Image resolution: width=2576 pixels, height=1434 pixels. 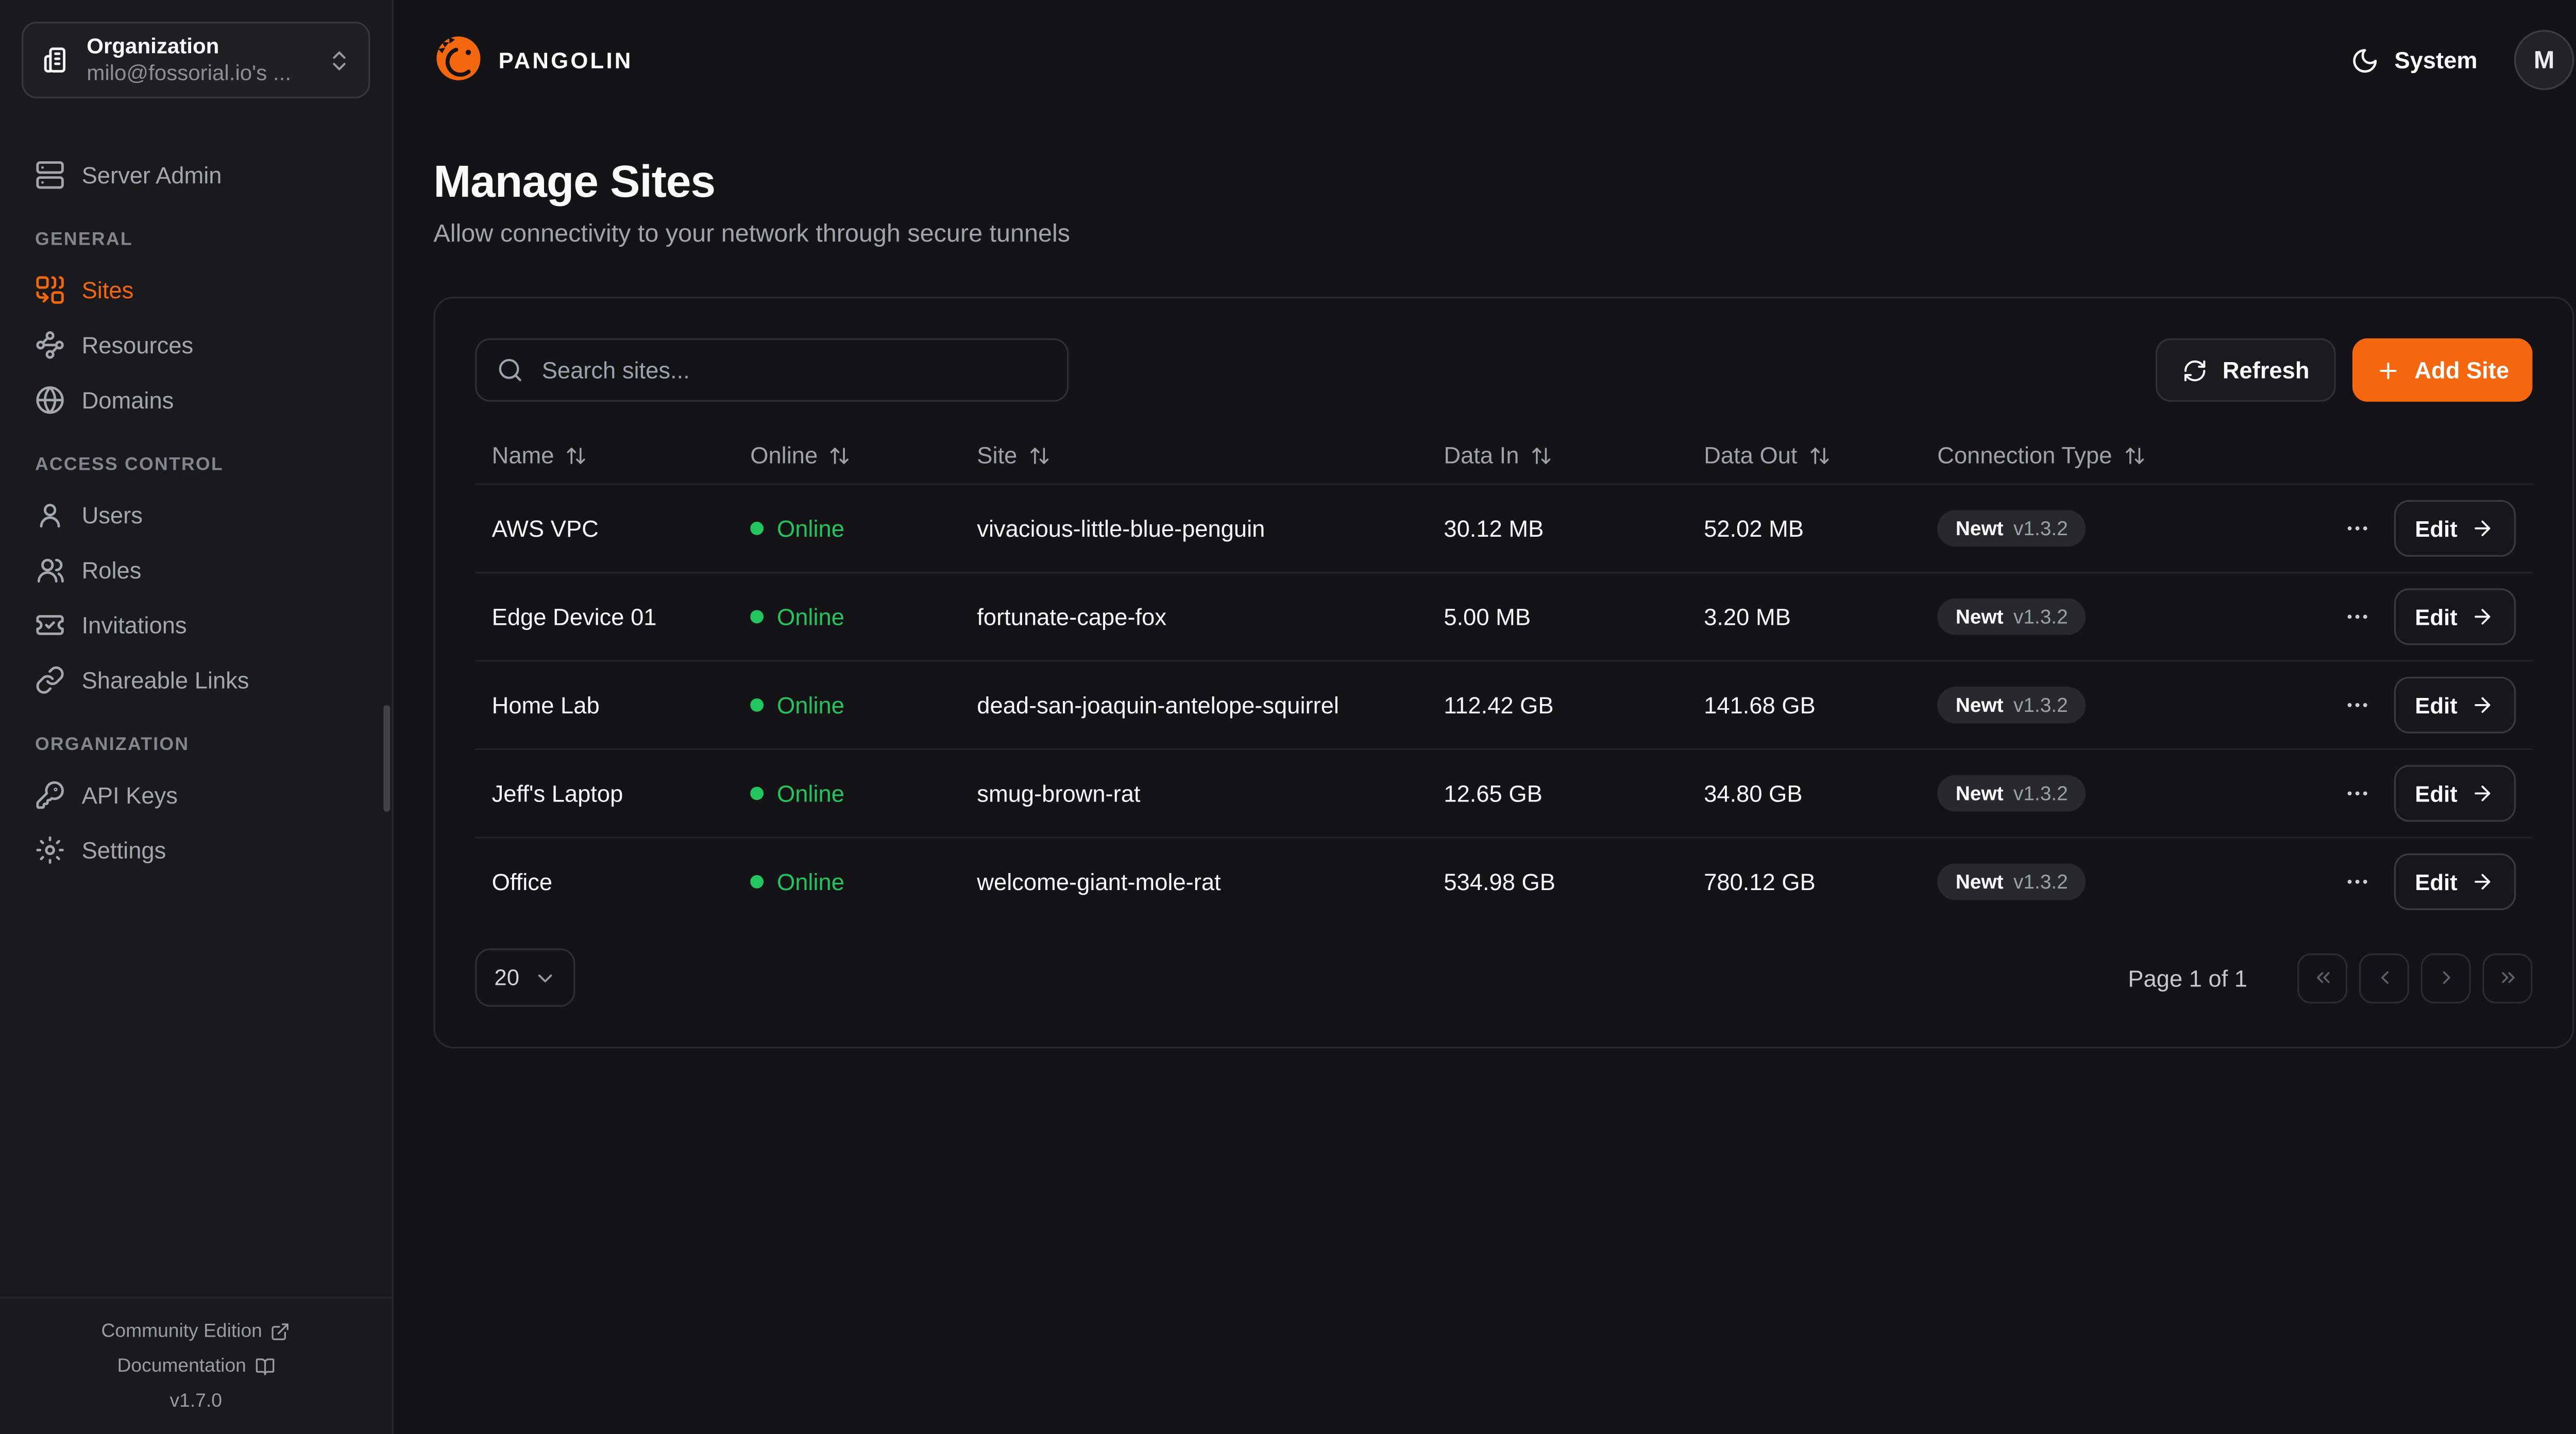 I want to click on add-site-button: Add Site, so click(x=2442, y=370).